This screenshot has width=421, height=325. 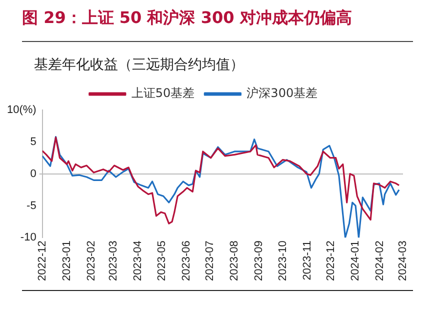 I want to click on y-tick-label: -5, so click(x=31, y=206).